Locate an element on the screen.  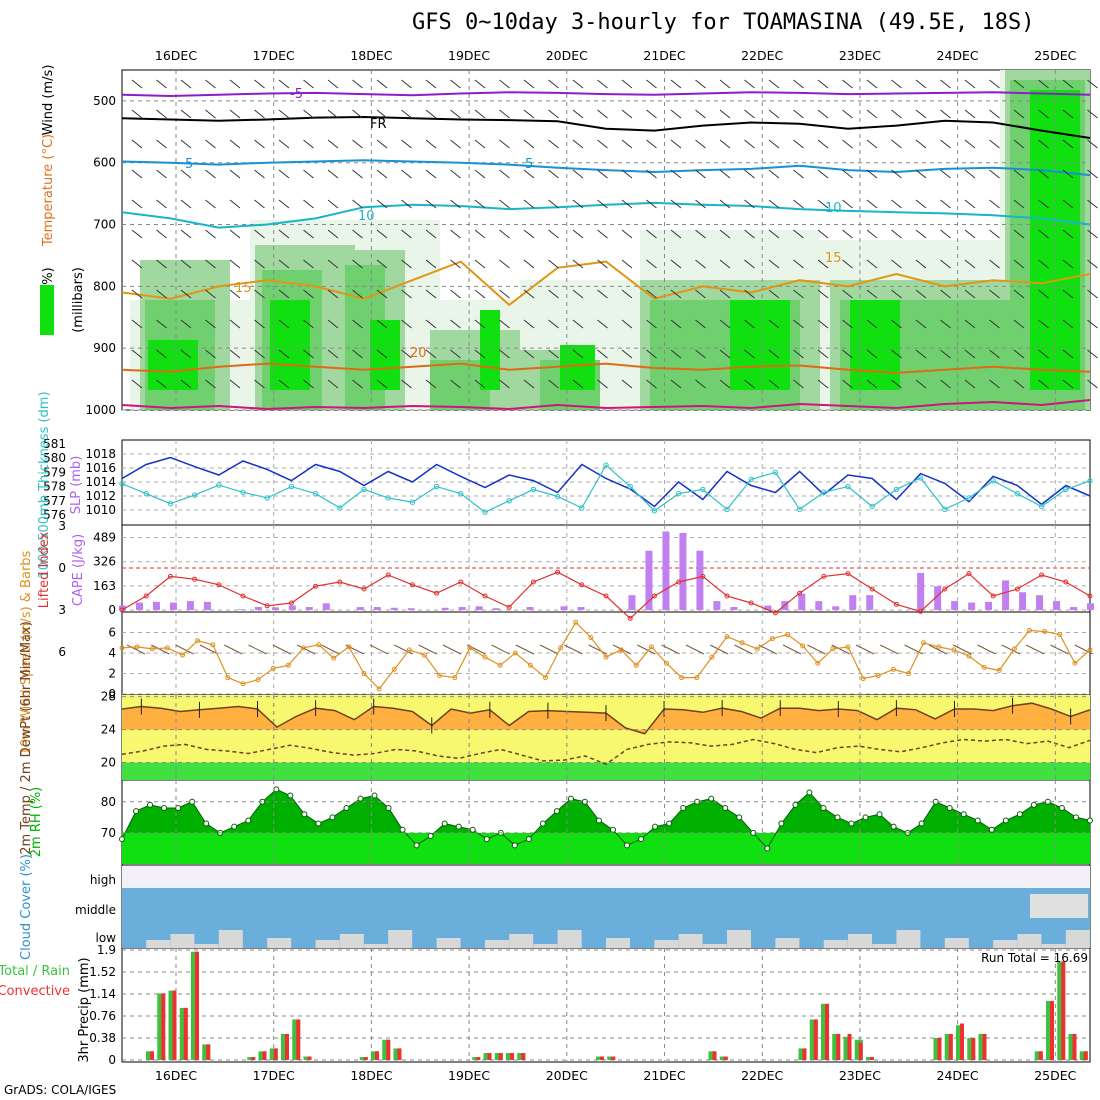
y-axis-label: (millibars) is located at coordinates (78, 300).